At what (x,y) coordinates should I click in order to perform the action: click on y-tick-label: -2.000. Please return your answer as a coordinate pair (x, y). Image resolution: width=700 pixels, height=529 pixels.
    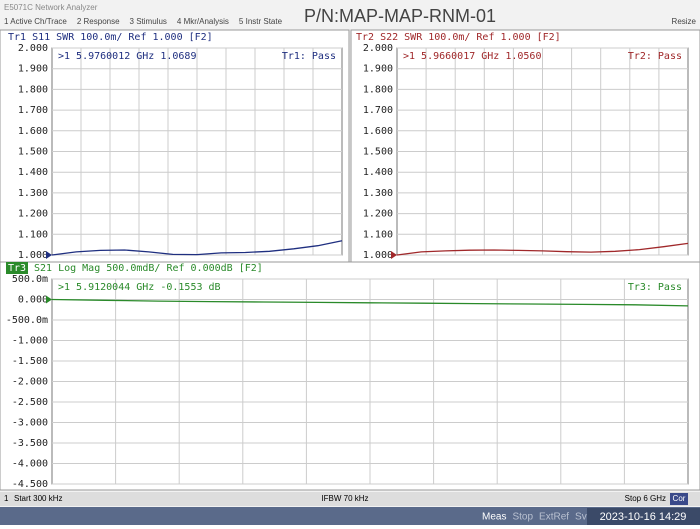
    Looking at the image, I should click on (30, 382).